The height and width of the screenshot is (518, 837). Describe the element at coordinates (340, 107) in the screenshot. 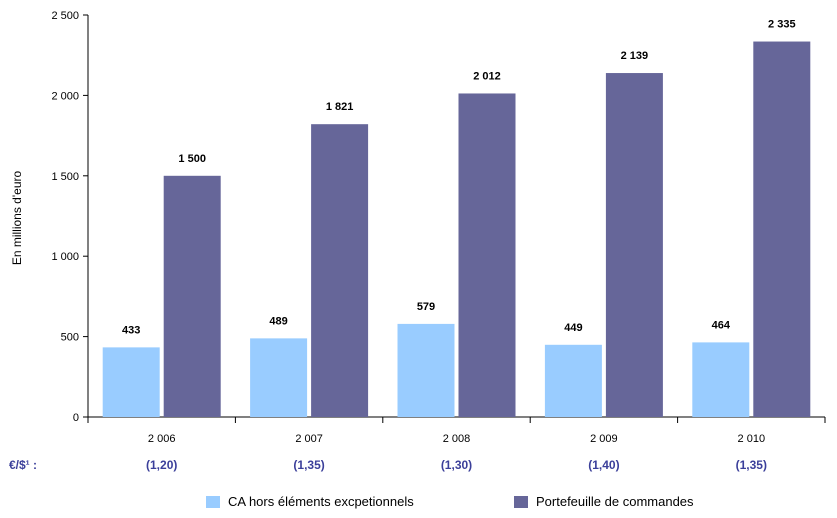

I see `data-label-portefeuille: 1 821` at that location.